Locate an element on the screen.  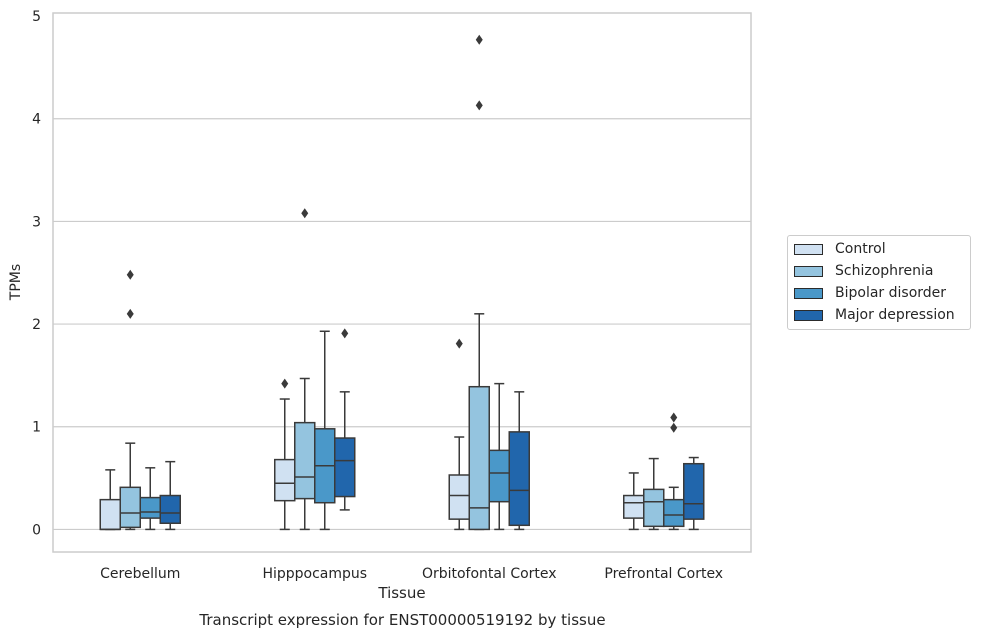
x-tick-label: Hipppocampus is located at coordinates (314, 574).